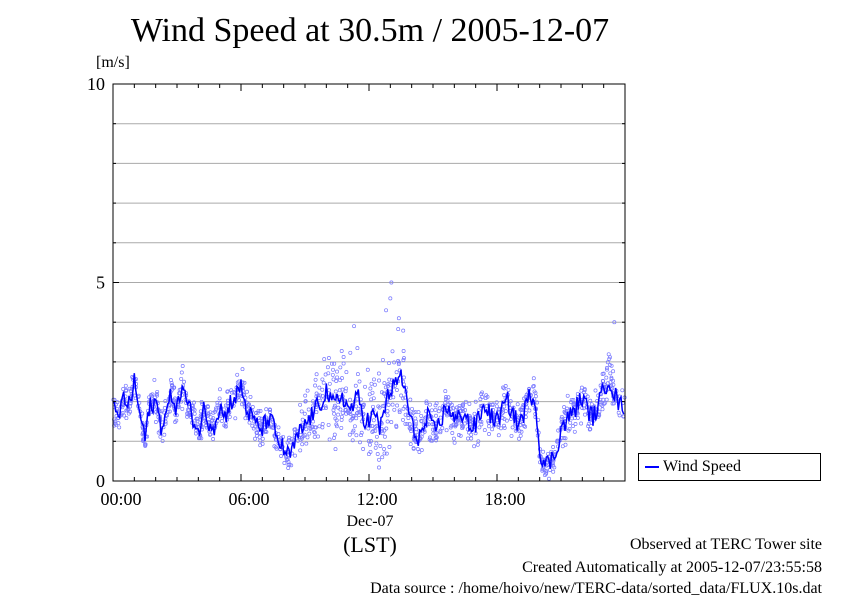 This screenshot has height=598, width=842. I want to click on x-tick-label: 12:00, so click(376, 499).